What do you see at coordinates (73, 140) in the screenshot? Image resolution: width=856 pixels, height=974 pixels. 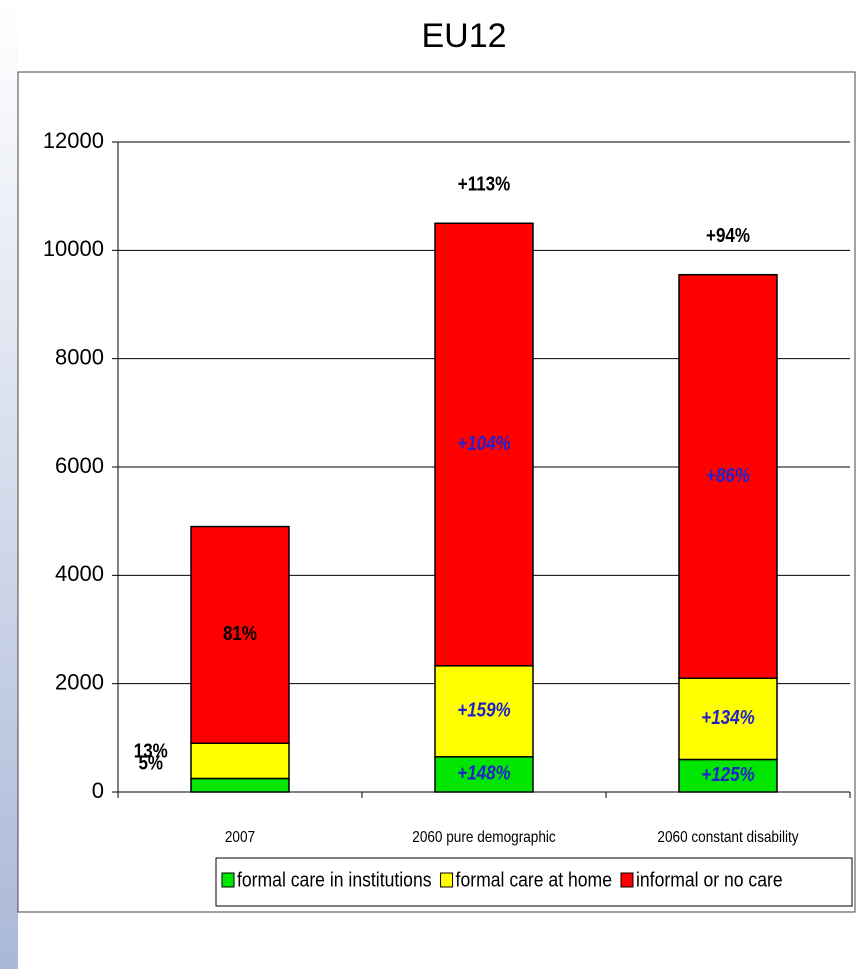 I see `y-tick-label: 12000` at bounding box center [73, 140].